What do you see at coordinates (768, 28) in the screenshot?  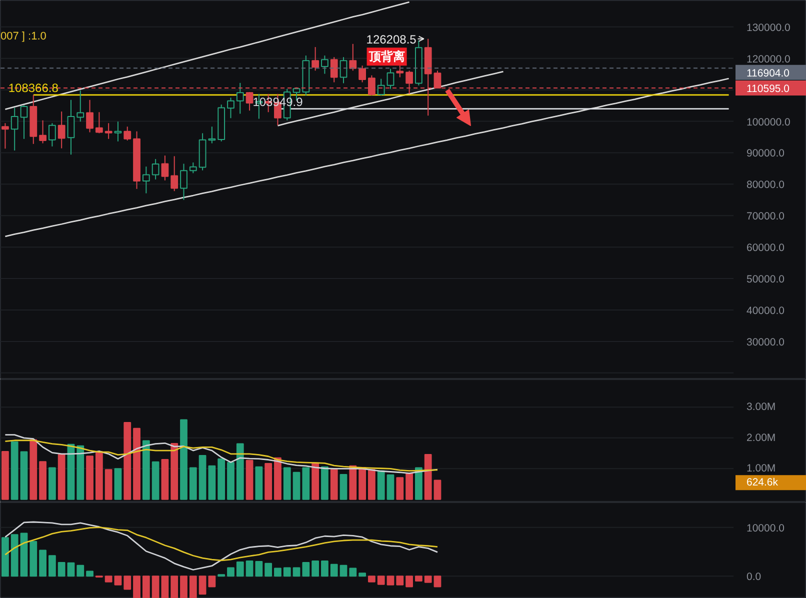 I see `y-tick-label: 130000.0` at bounding box center [768, 28].